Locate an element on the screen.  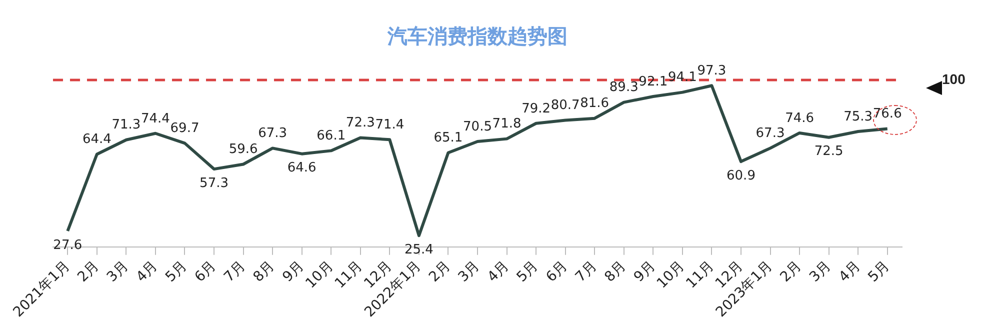
data-label: 74.6 is located at coordinates (799, 118).